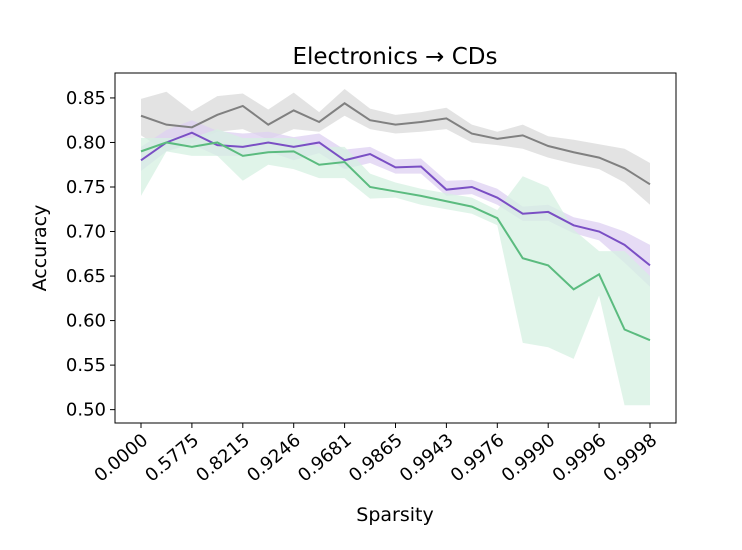  Describe the element at coordinates (274, 458) in the screenshot. I see `x-tick-label: 0.9246` at that location.